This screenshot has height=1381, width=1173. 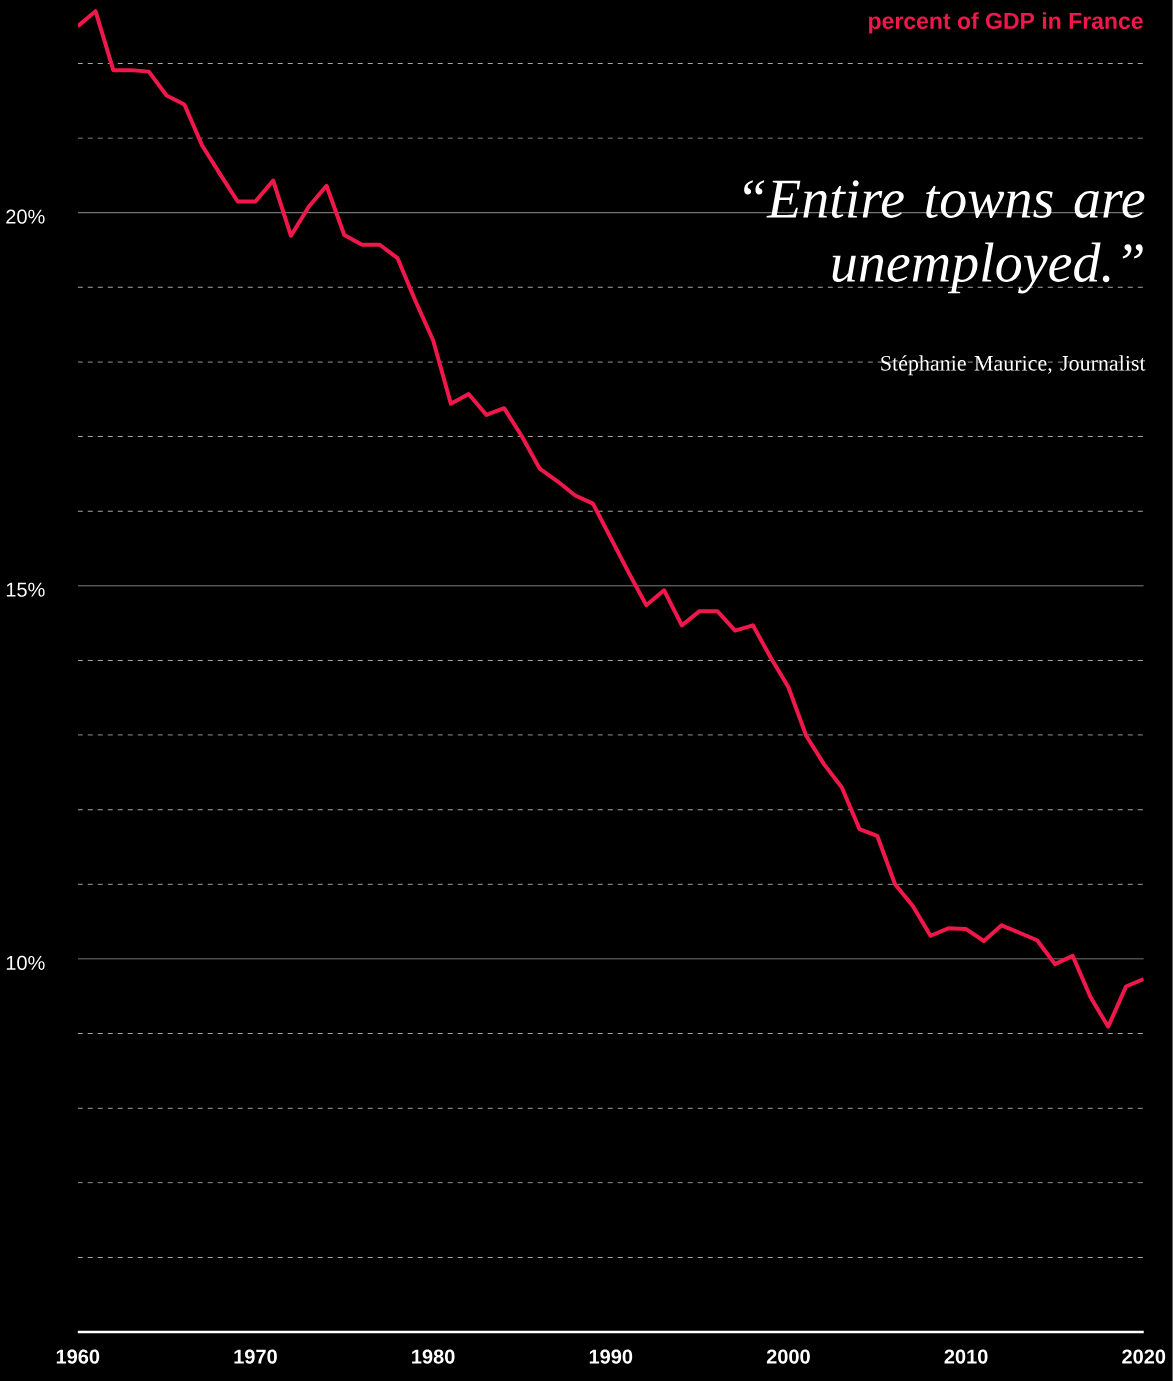 What do you see at coordinates (1144, 1356) in the screenshot?
I see `x-tick-label: 2020` at bounding box center [1144, 1356].